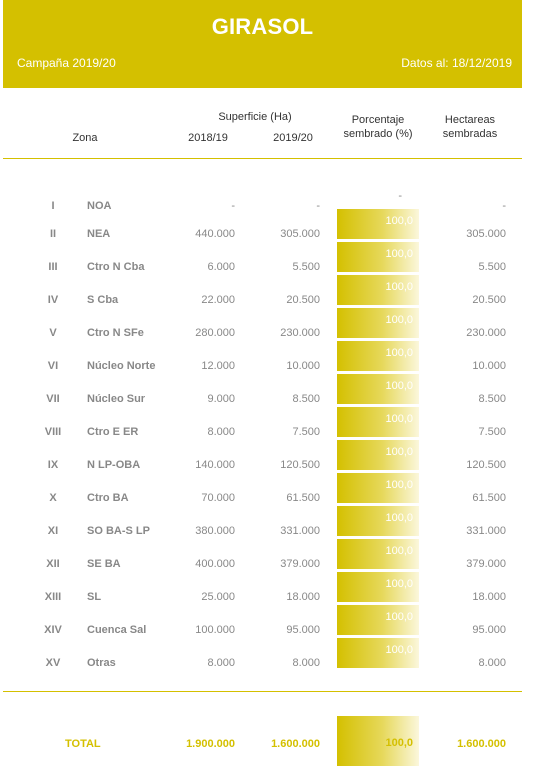  I want to click on table-row: XV Otras 8.000 8.000 100,0 8.000, so click(271, 654).